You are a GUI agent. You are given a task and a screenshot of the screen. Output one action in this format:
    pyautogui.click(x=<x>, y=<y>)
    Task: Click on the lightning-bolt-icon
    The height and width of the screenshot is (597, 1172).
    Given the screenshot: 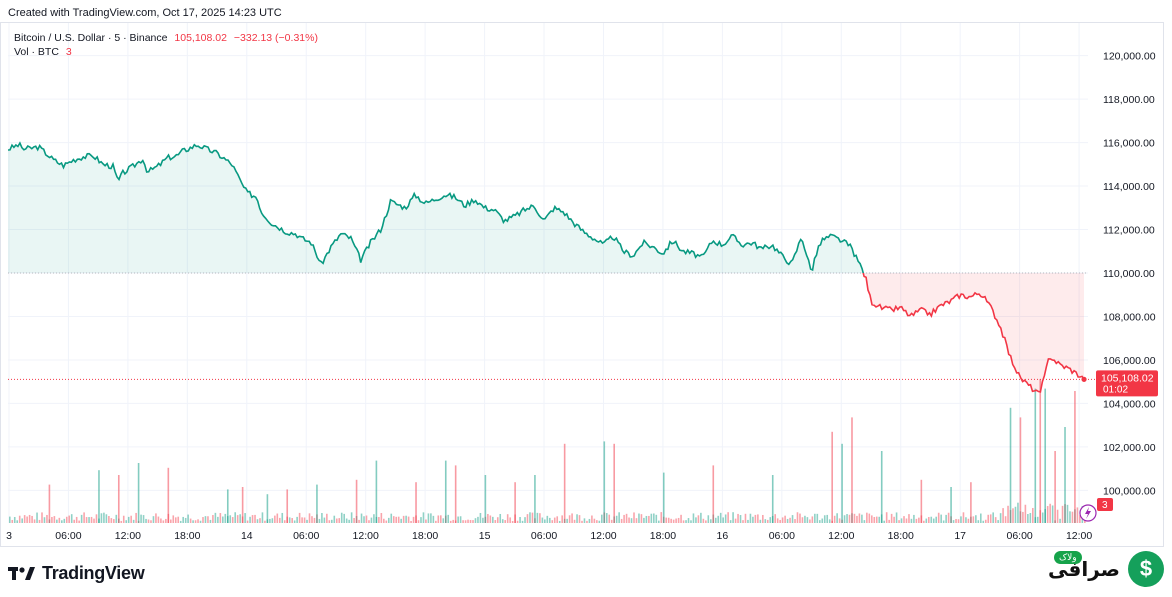 What is the action you would take?
    pyautogui.click(x=1088, y=513)
    